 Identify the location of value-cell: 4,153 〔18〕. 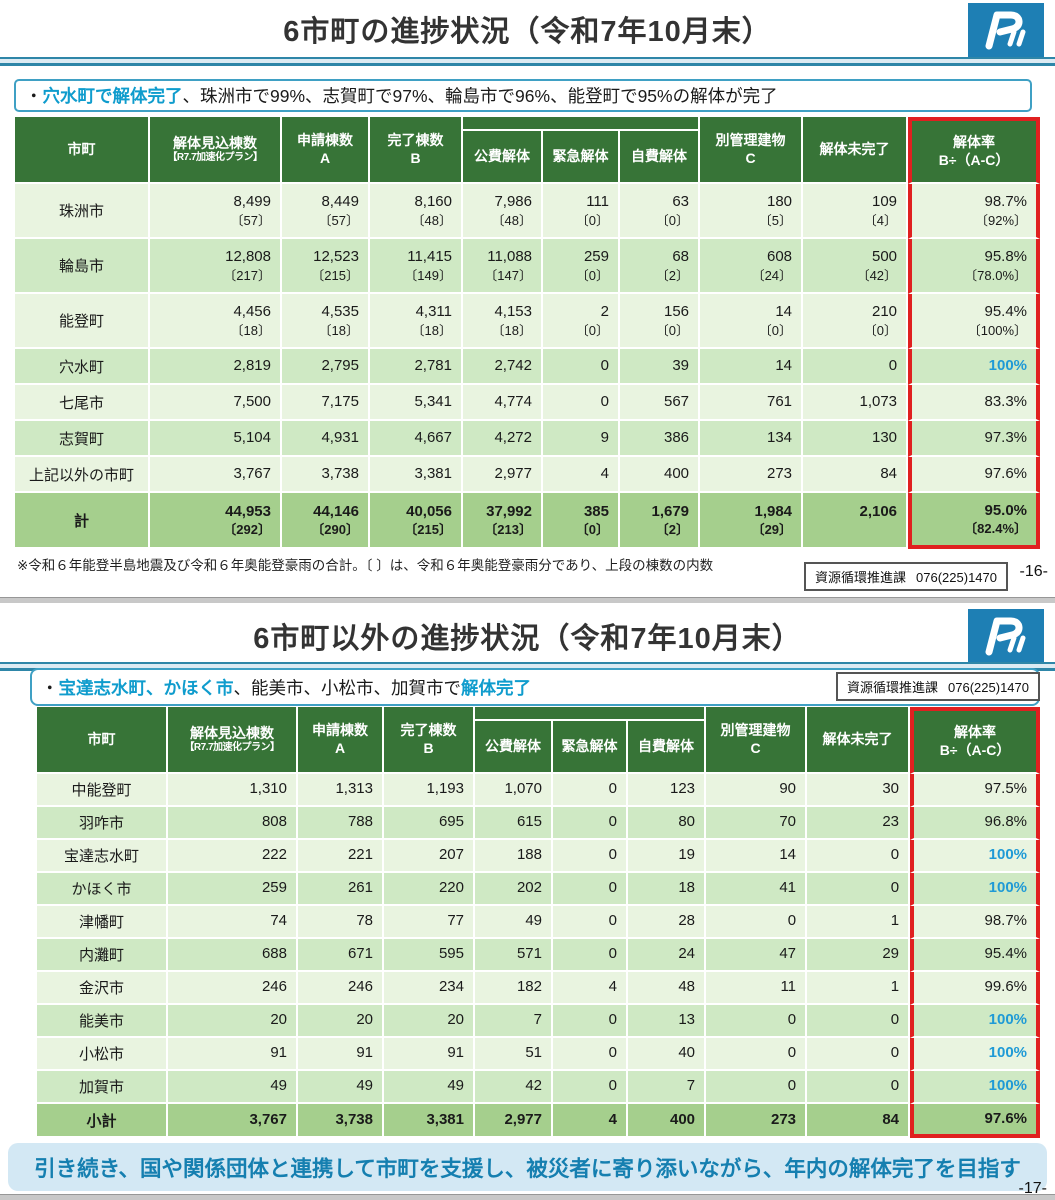
(503, 321).